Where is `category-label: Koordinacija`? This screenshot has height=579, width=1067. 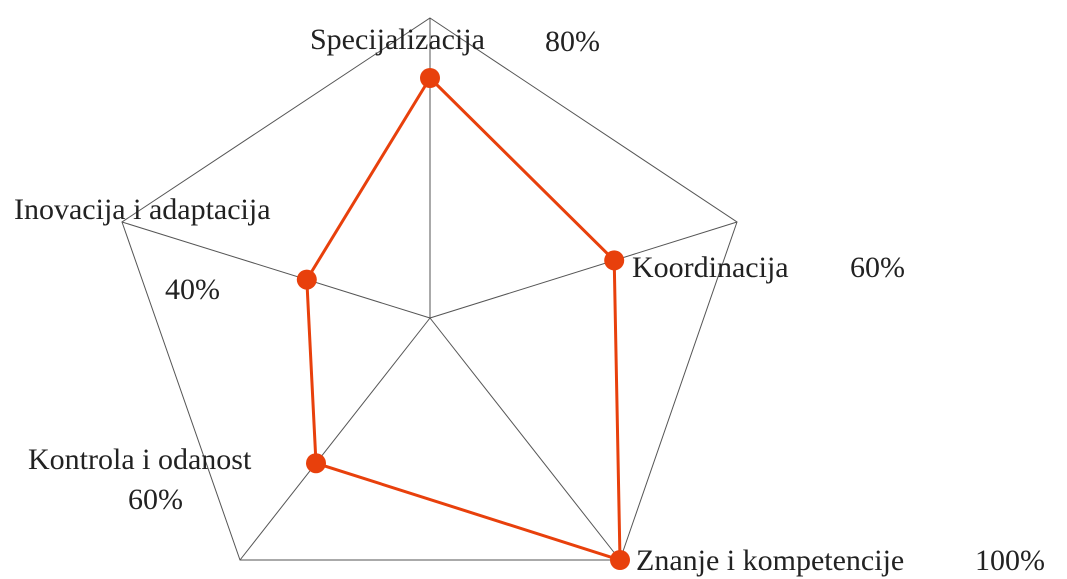
category-label: Koordinacija is located at coordinates (710, 267).